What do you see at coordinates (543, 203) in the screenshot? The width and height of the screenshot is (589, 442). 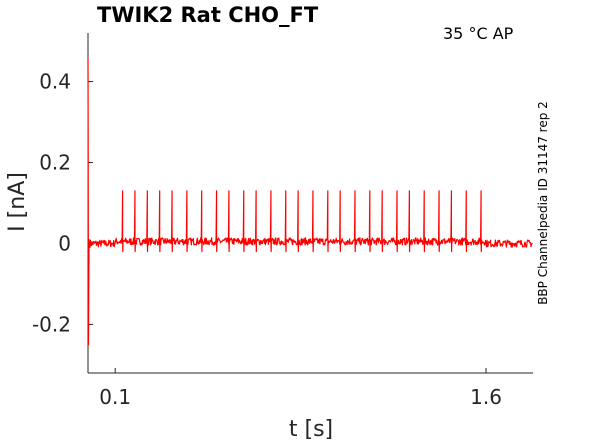 I see `side-label: BBP Channelpedia ID 31147 rep 2` at bounding box center [543, 203].